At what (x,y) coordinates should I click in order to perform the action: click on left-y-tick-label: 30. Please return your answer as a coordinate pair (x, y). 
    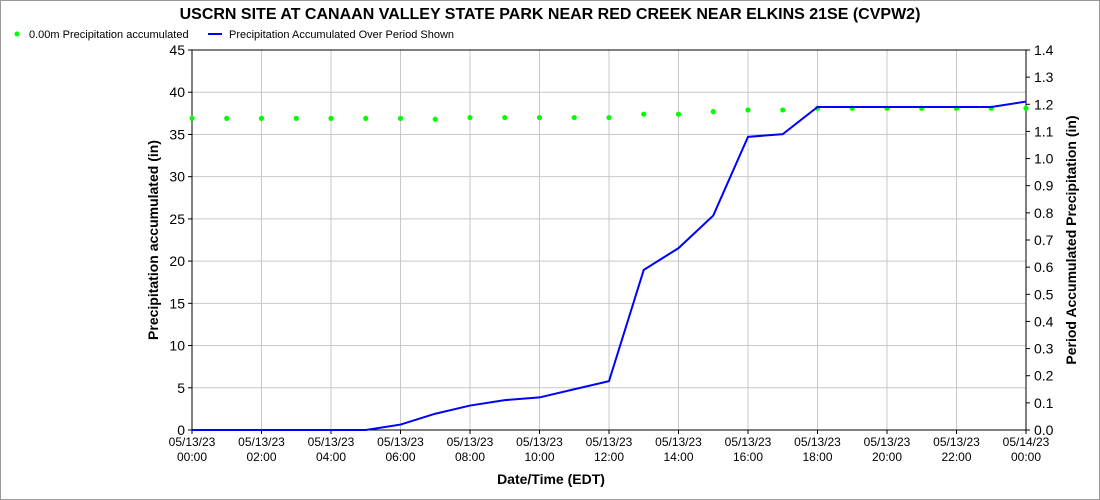
    Looking at the image, I should click on (177, 177).